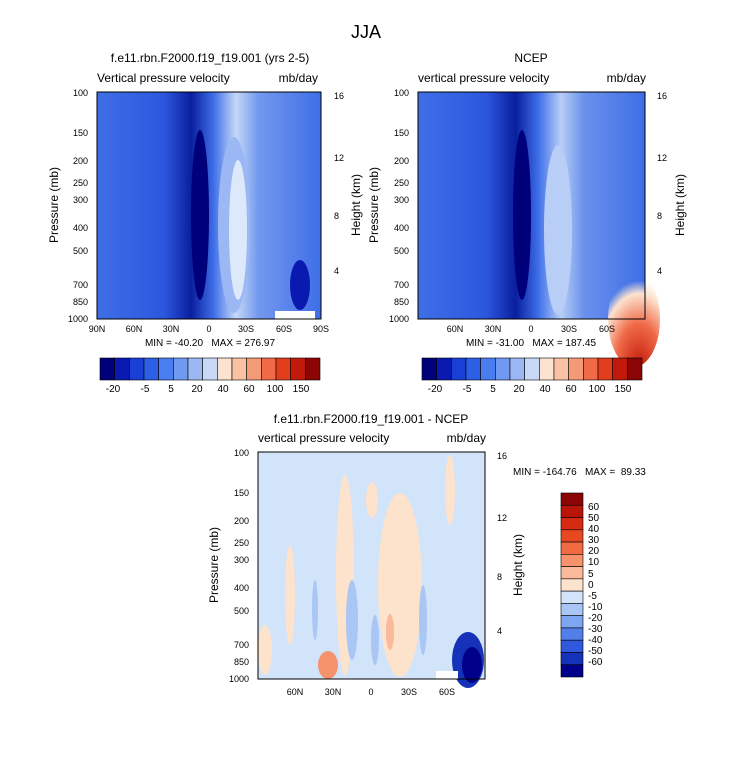 The height and width of the screenshot is (774, 733). What do you see at coordinates (623, 389) in the screenshot?
I see `panel-2-colorbar-label: 150` at bounding box center [623, 389].